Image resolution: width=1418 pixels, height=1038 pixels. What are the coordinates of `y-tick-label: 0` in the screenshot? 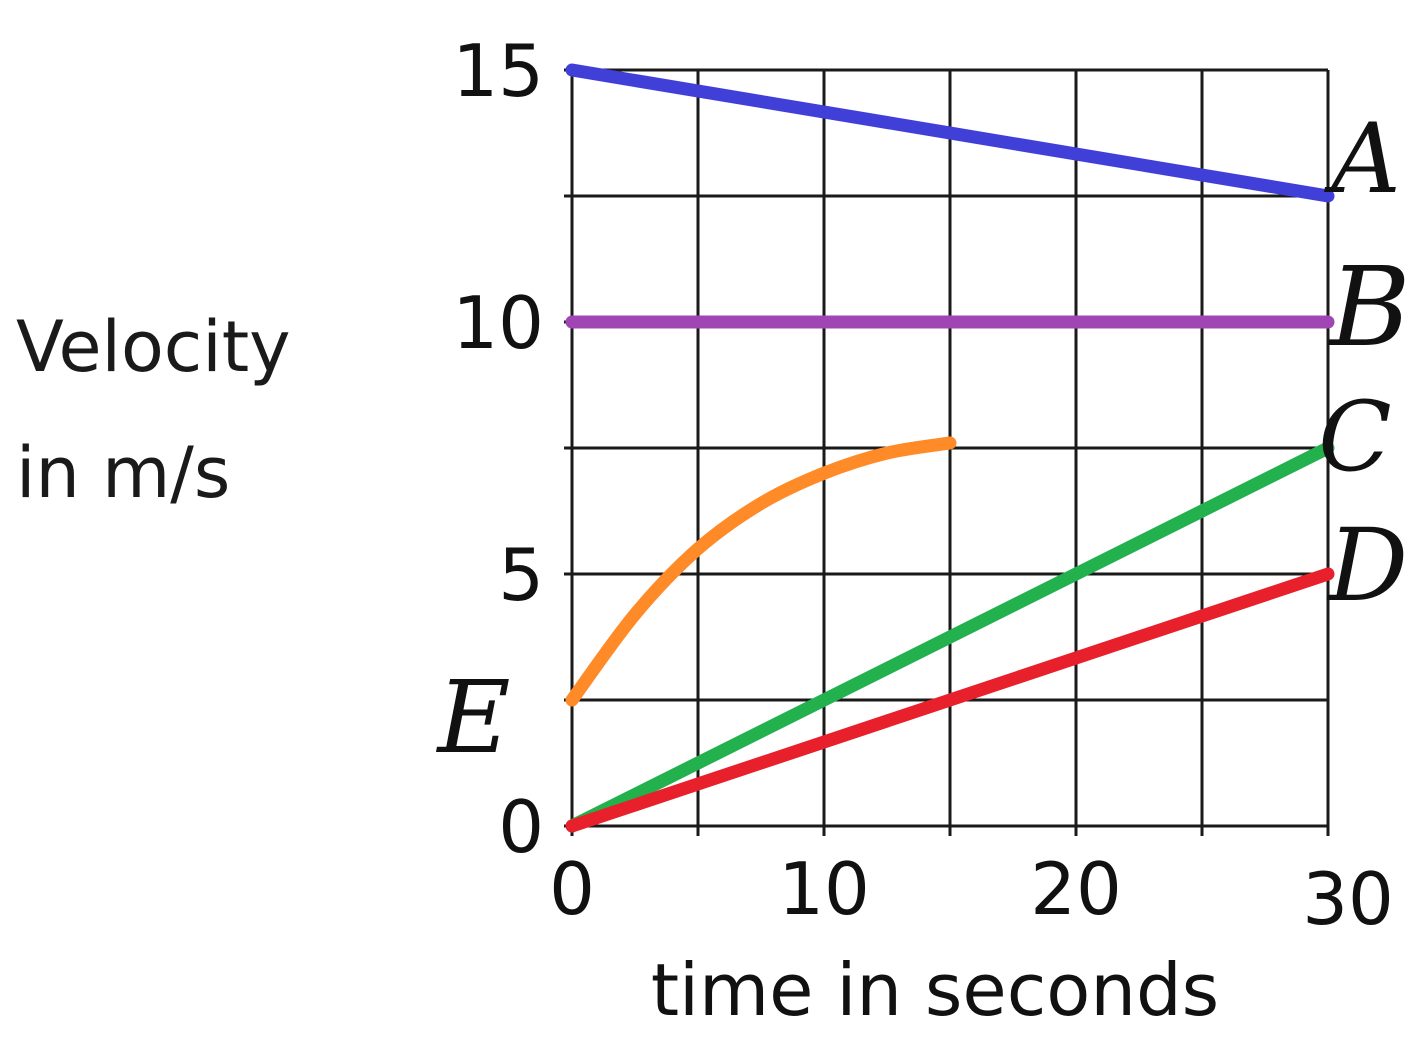 It's located at (521, 827).